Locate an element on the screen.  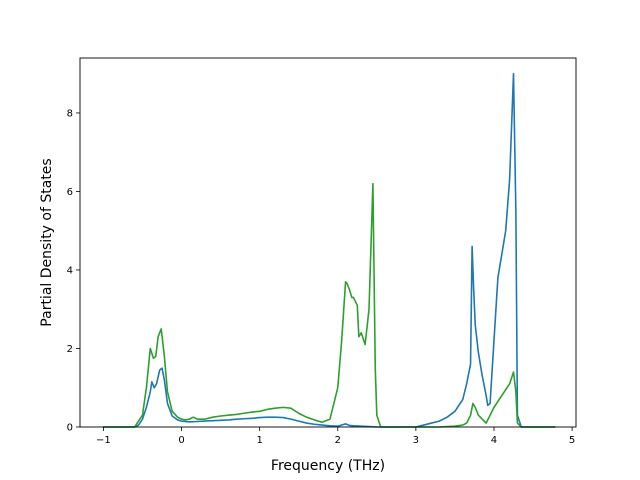
y-tick-label: 0 is located at coordinates (70, 428).